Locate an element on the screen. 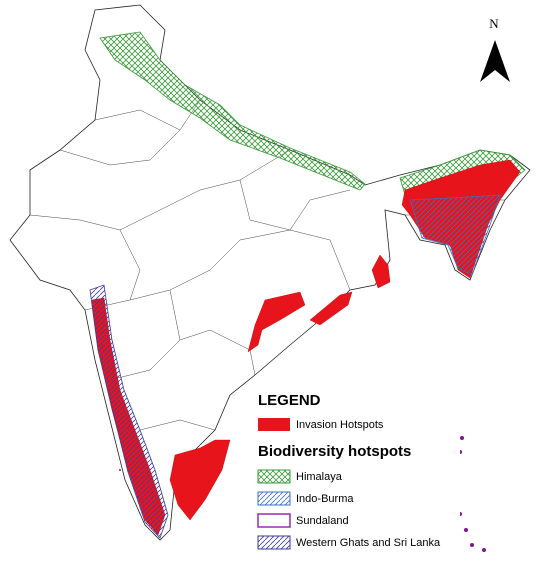 The height and width of the screenshot is (563, 544). western-ghats-hotspot is located at coordinates (129, 411).